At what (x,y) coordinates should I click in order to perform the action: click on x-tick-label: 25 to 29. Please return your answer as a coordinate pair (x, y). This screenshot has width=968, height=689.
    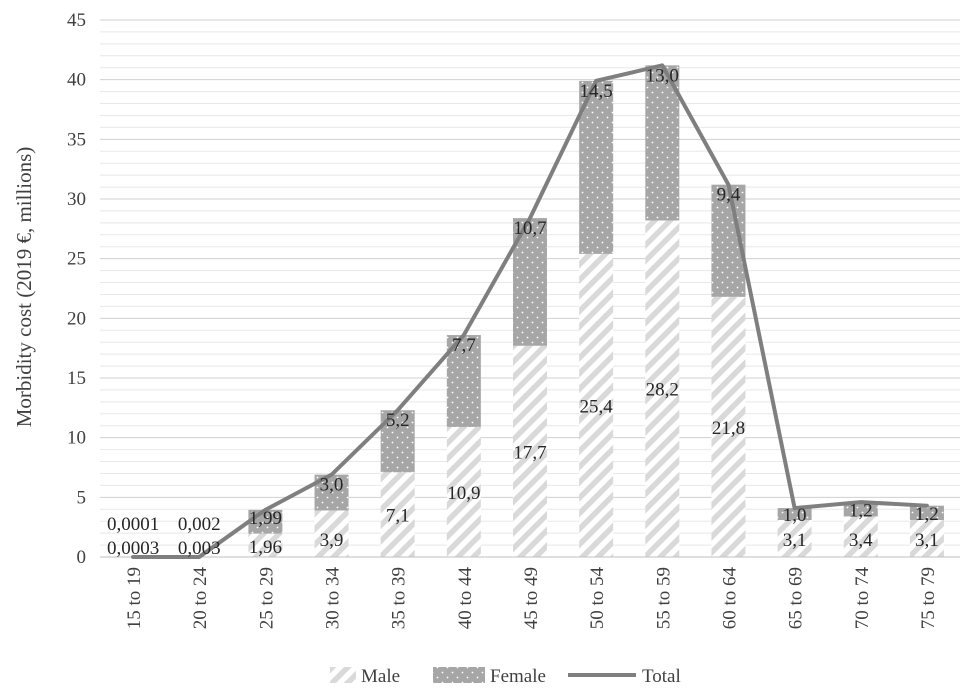
    Looking at the image, I should click on (266, 598).